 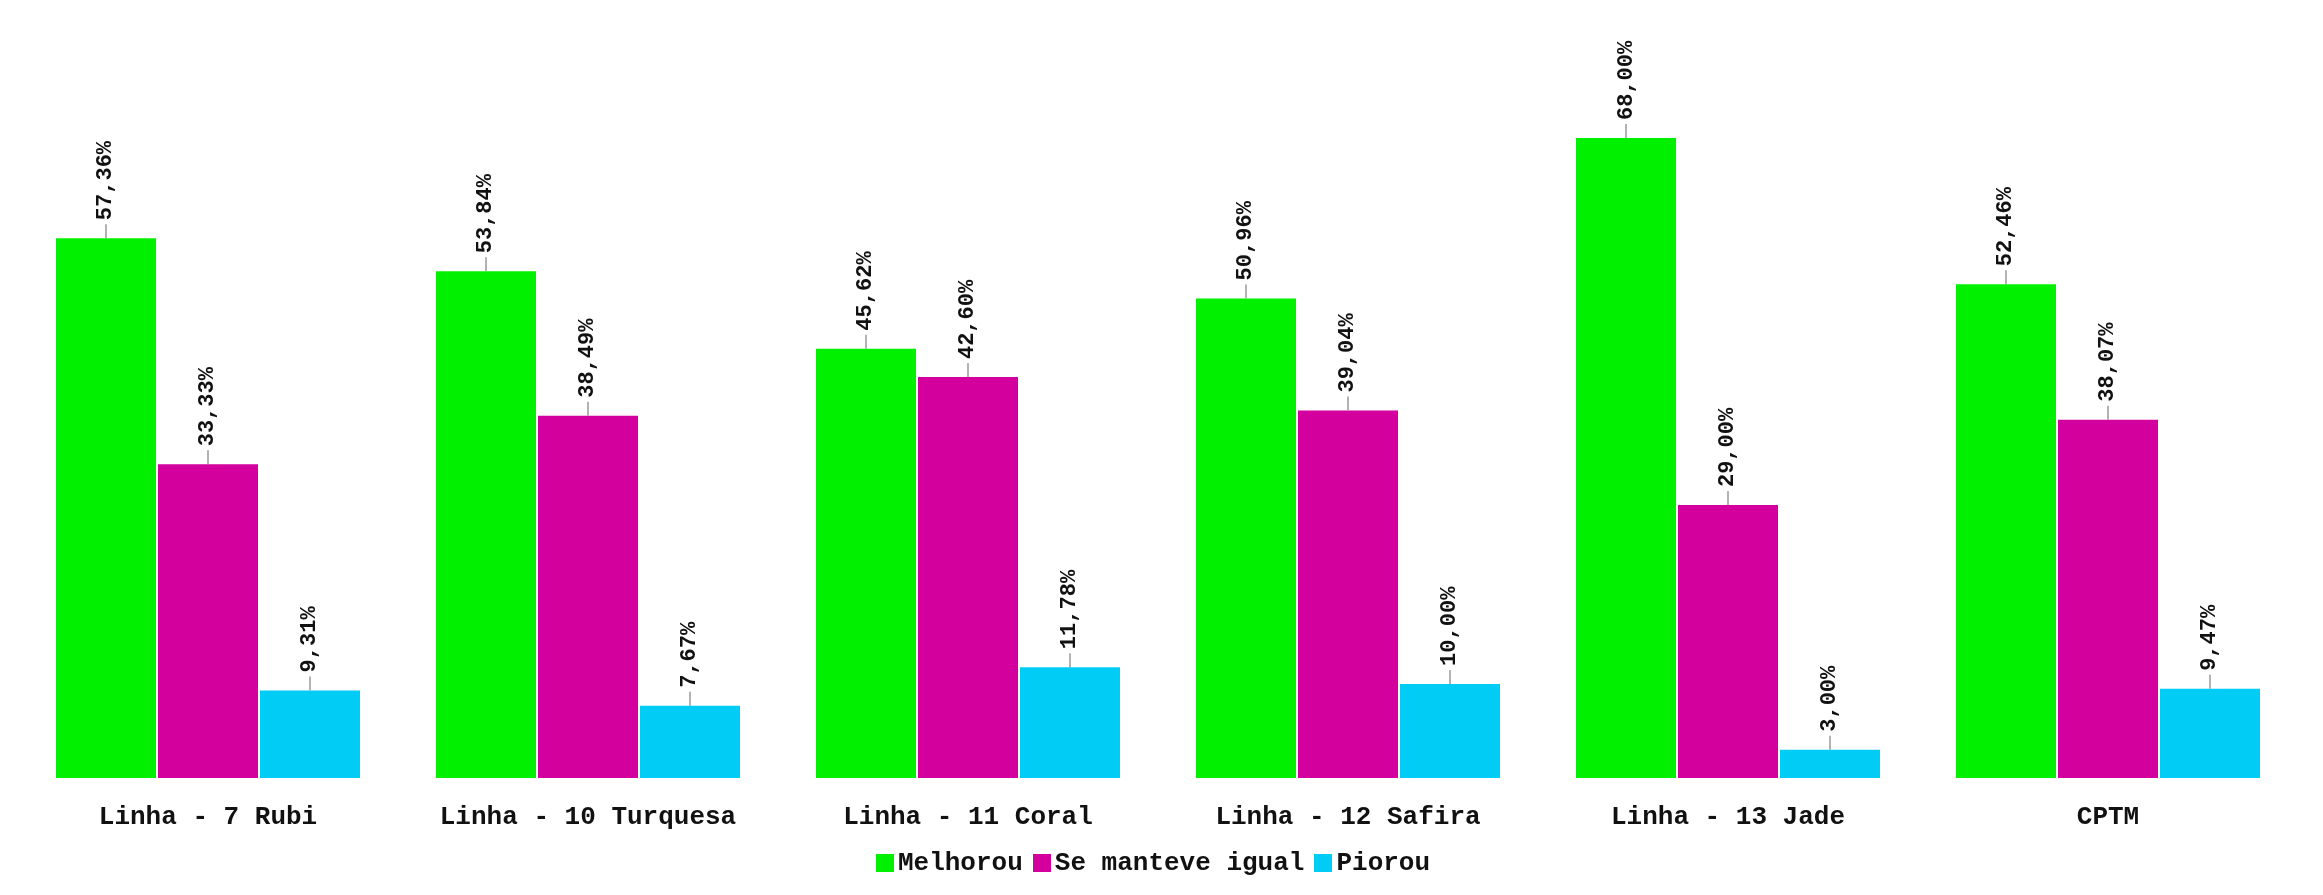 I want to click on data-label: 7,67%, so click(x=690, y=654).